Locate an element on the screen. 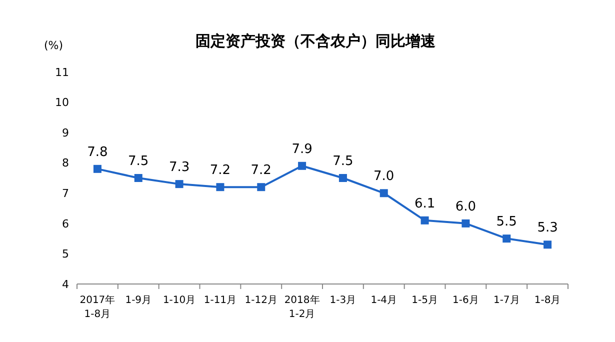 This screenshot has height=342, width=615. y-tick-label: 4 is located at coordinates (65, 284).